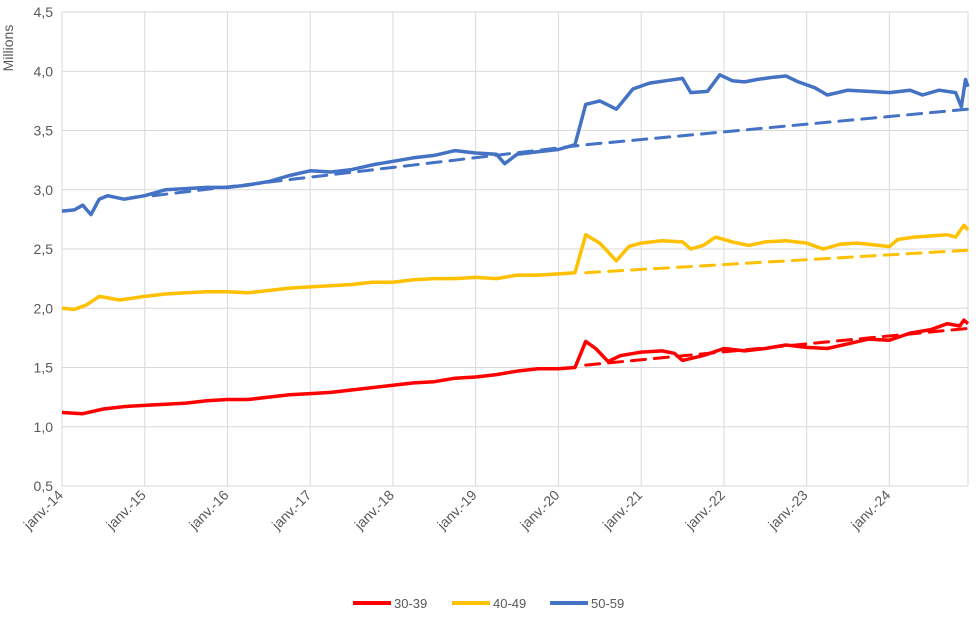  I want to click on legend-label-50-59: 50-59, so click(607, 603).